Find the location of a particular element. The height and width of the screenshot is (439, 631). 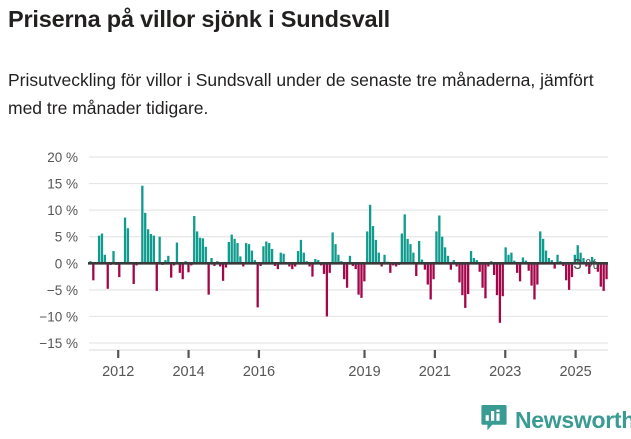

y-axis-tick-label: 5 % is located at coordinates (66, 237).